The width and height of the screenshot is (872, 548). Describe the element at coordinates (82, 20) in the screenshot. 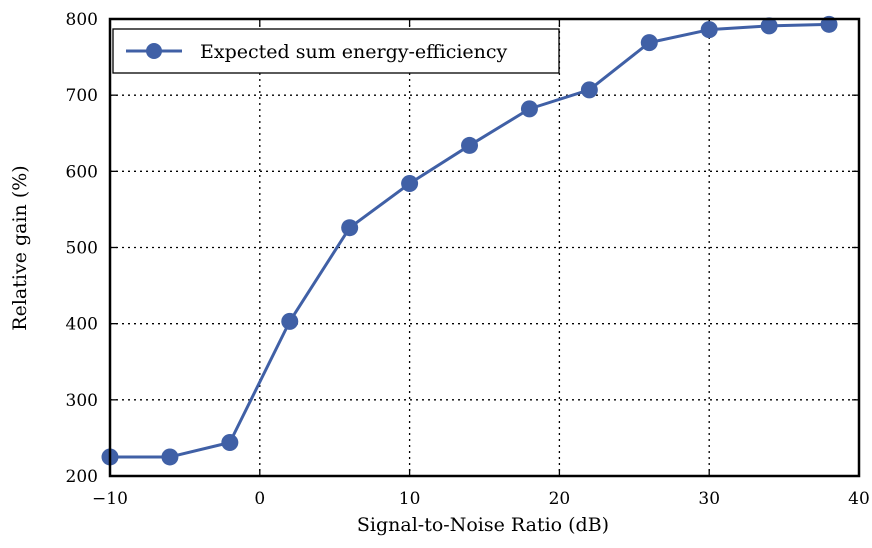

I see `y-tick-label: 800` at that location.